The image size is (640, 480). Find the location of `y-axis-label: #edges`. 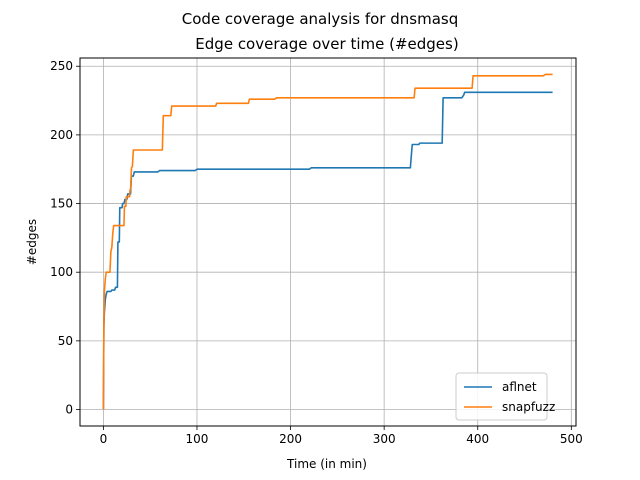

y-axis-label: #edges is located at coordinates (32, 242).